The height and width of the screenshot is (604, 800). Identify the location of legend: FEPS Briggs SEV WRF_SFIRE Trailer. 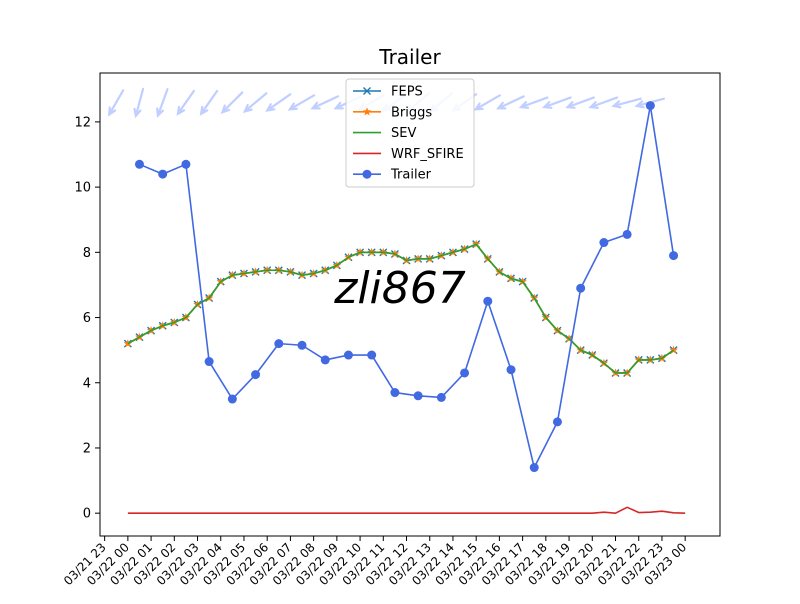
(410, 133).